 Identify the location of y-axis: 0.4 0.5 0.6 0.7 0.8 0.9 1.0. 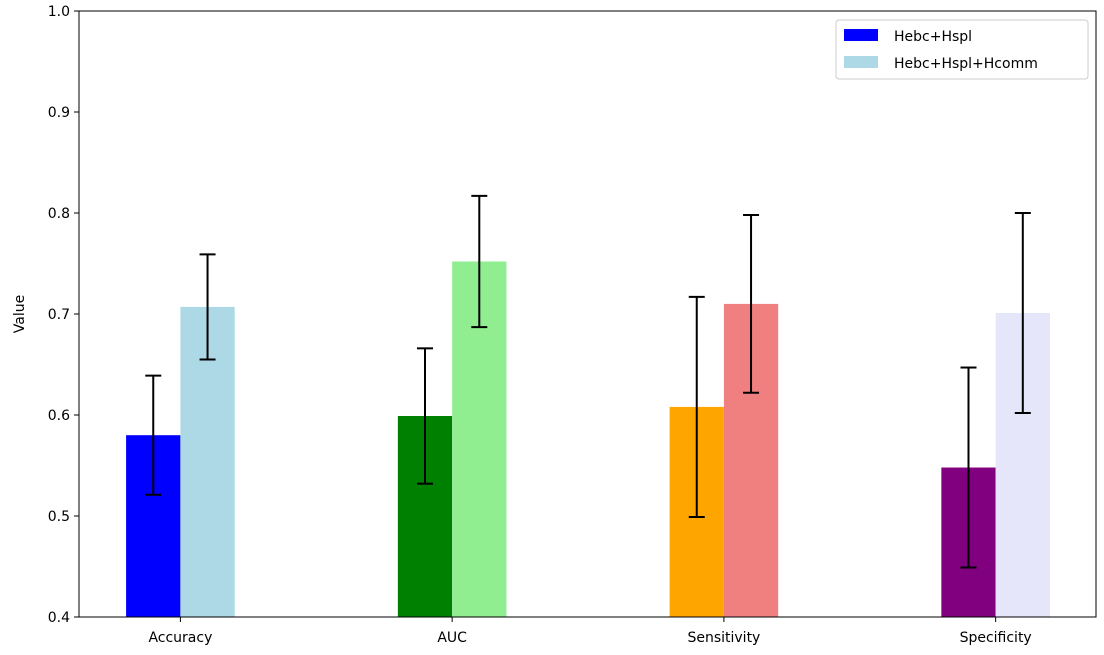
(63, 315).